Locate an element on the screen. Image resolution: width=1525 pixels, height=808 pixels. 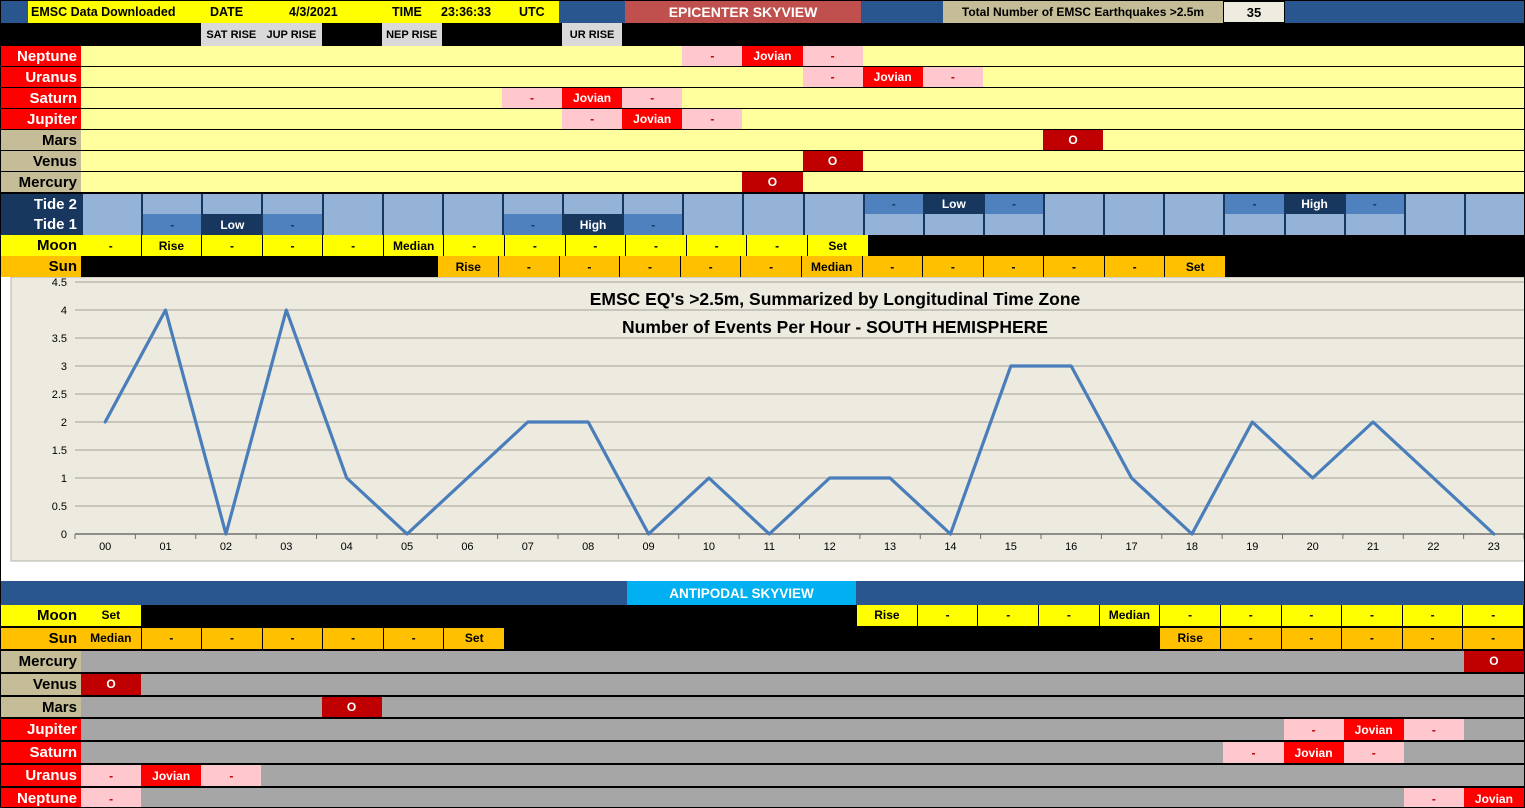
time-value: 23:36:33 is located at coordinates (466, 12).